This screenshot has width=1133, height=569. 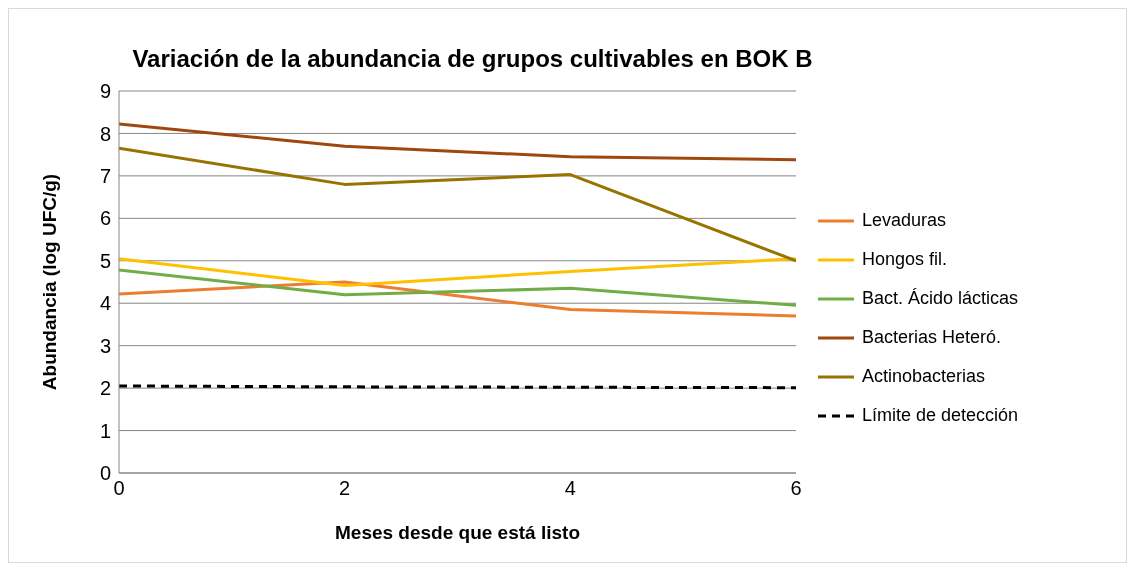 I want to click on legend-label: Hongos fil., so click(x=905, y=259).